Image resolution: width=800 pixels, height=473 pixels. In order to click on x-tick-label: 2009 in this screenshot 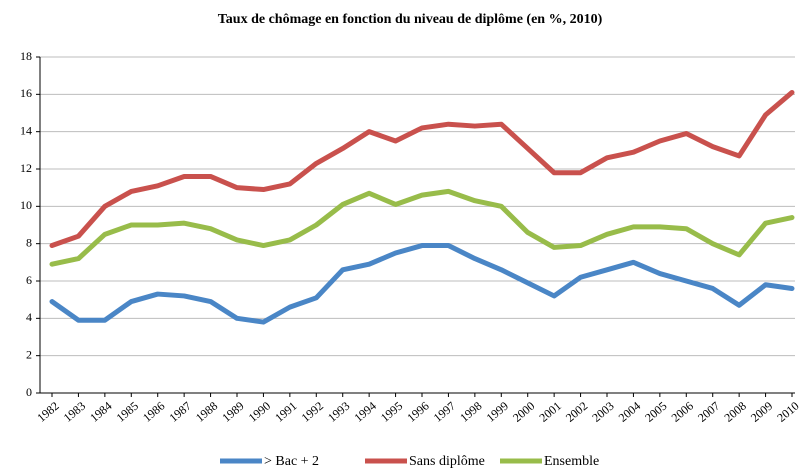, I will do `click(761, 412)`.